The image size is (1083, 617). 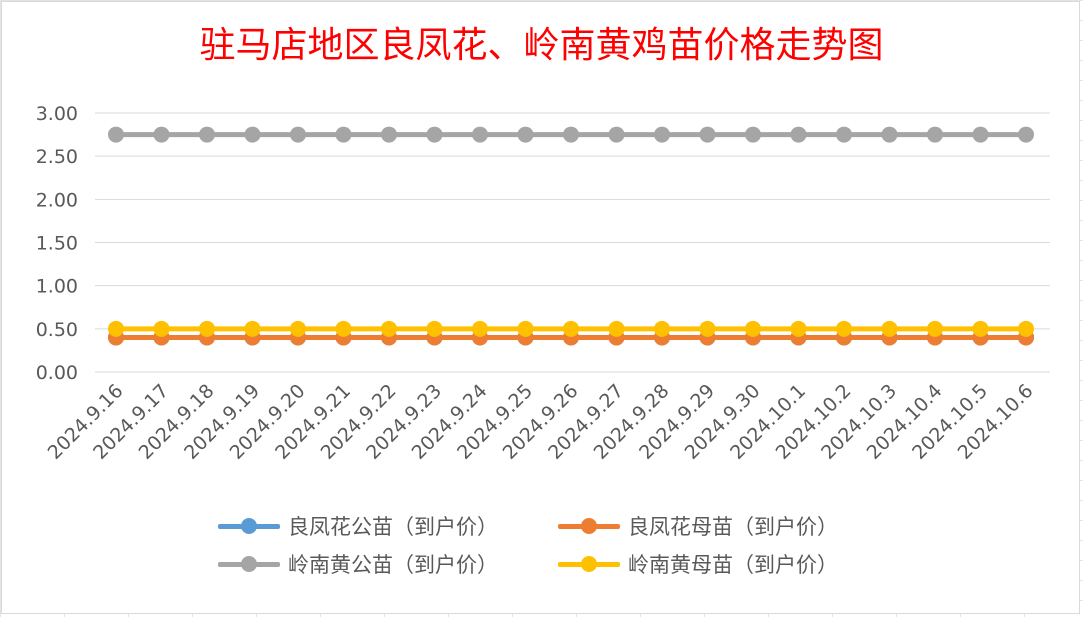 What do you see at coordinates (57, 114) in the screenshot?
I see `y-tick-label-6: 3.00` at bounding box center [57, 114].